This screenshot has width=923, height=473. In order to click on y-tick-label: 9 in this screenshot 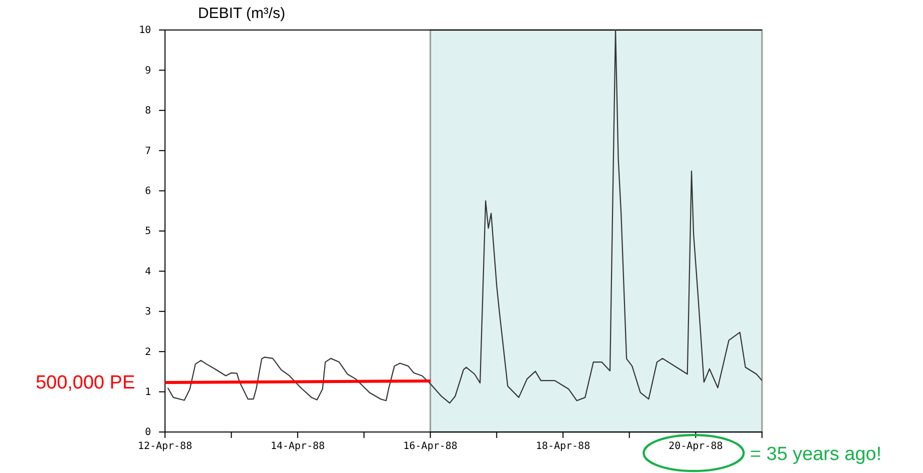, I will do `click(147, 70)`.